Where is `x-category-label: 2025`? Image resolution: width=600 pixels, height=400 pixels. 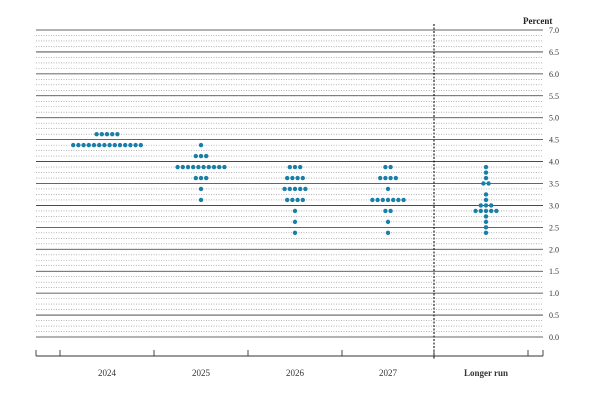
x-category-label: 2025 is located at coordinates (201, 373).